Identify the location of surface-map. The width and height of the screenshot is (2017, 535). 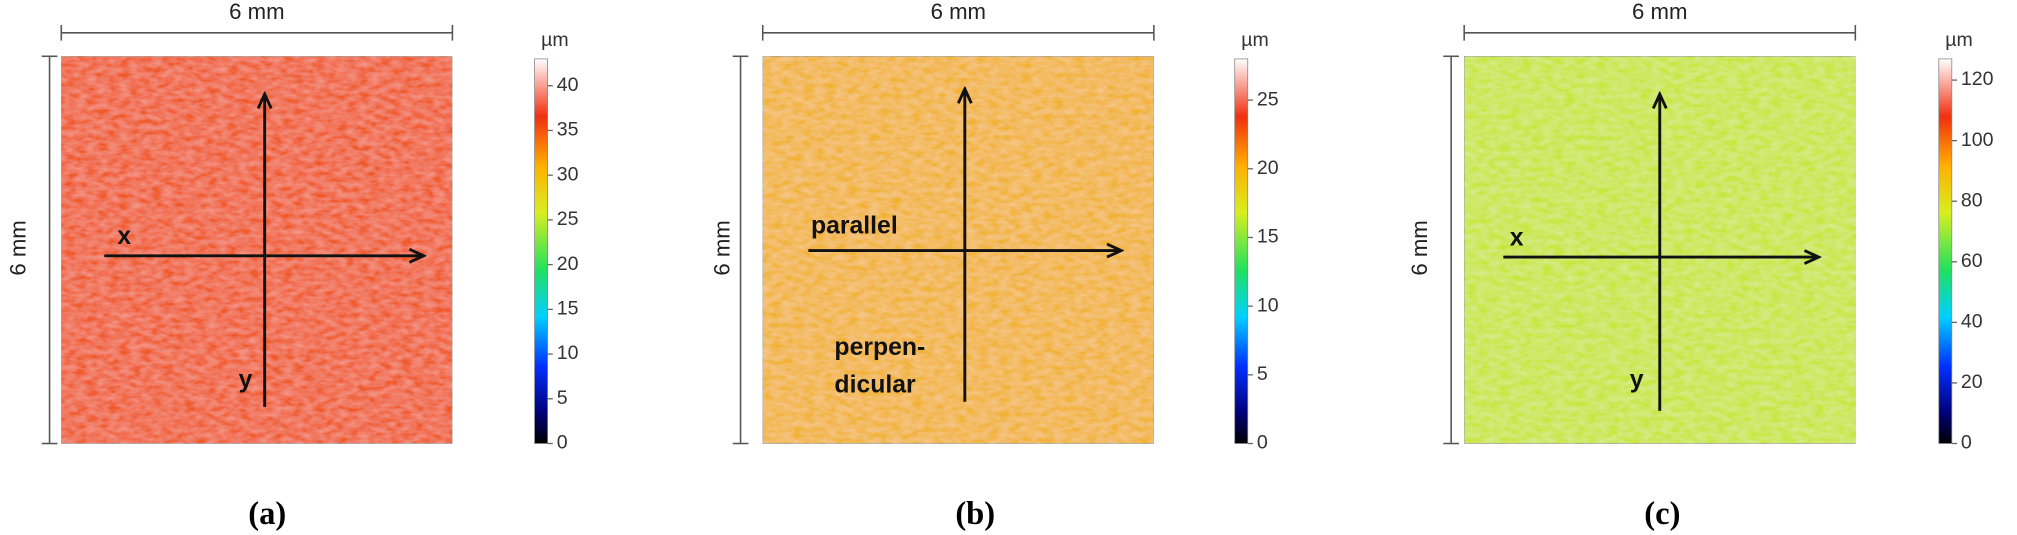
(256, 249).